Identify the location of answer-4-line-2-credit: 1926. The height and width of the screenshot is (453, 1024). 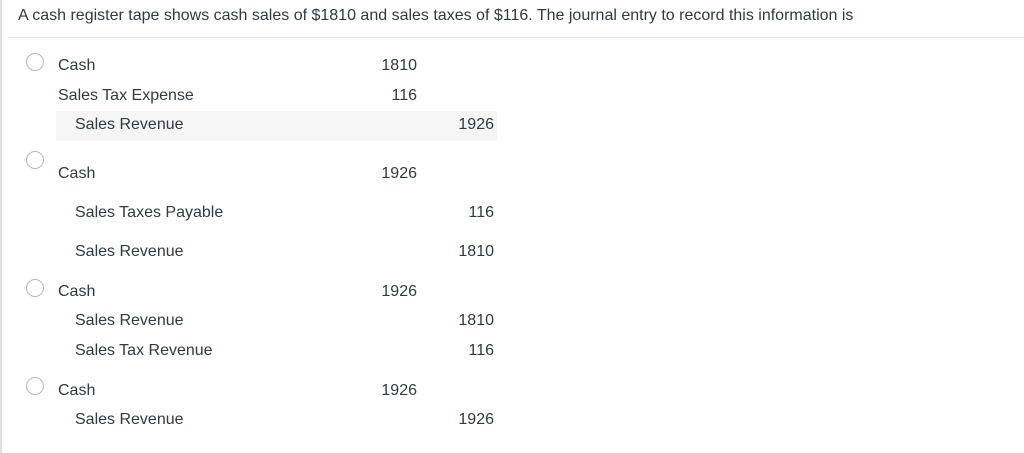
(476, 419).